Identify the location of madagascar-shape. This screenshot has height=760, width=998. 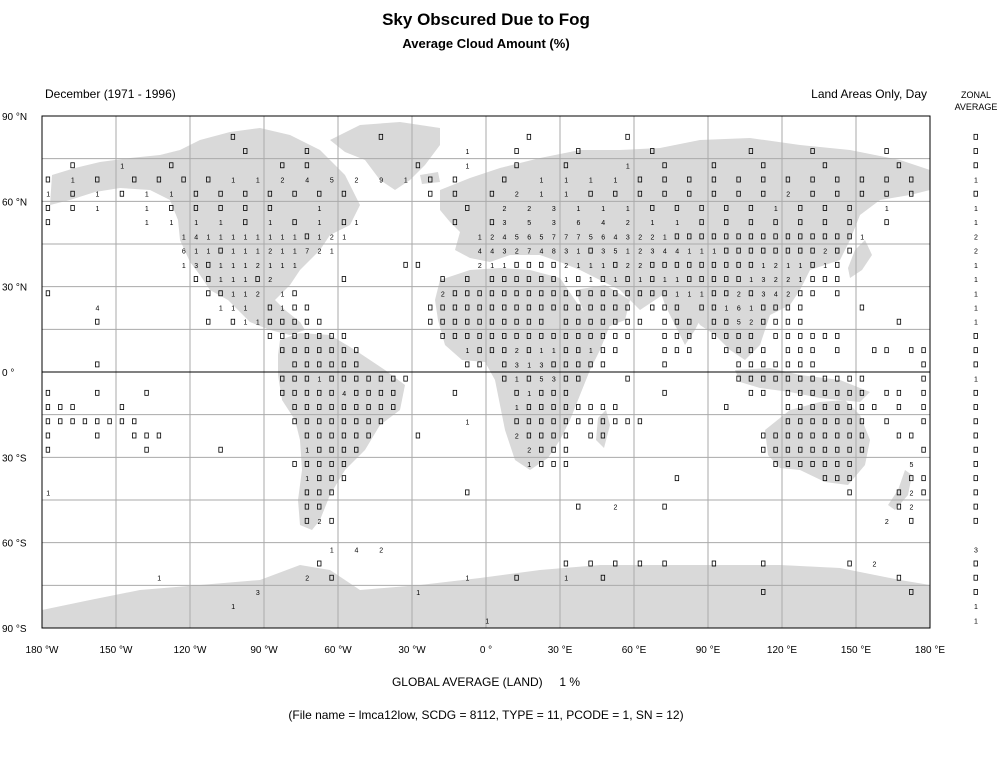
(603, 429).